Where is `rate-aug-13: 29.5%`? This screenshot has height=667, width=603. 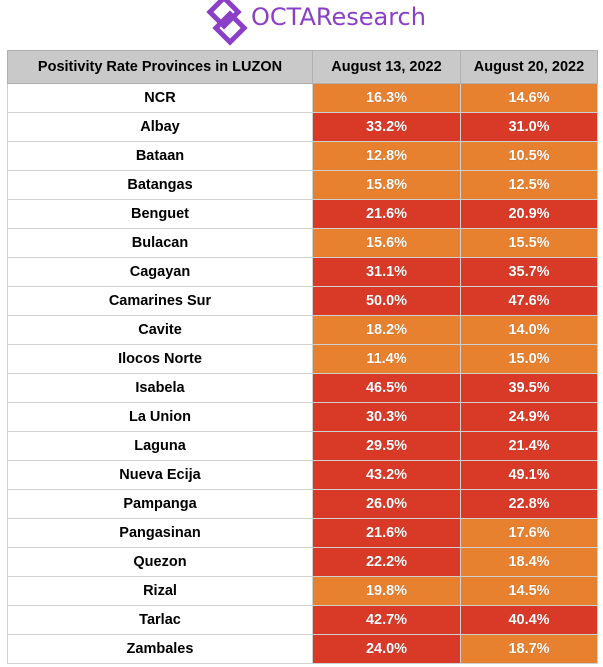 rate-aug-13: 29.5% is located at coordinates (386, 446).